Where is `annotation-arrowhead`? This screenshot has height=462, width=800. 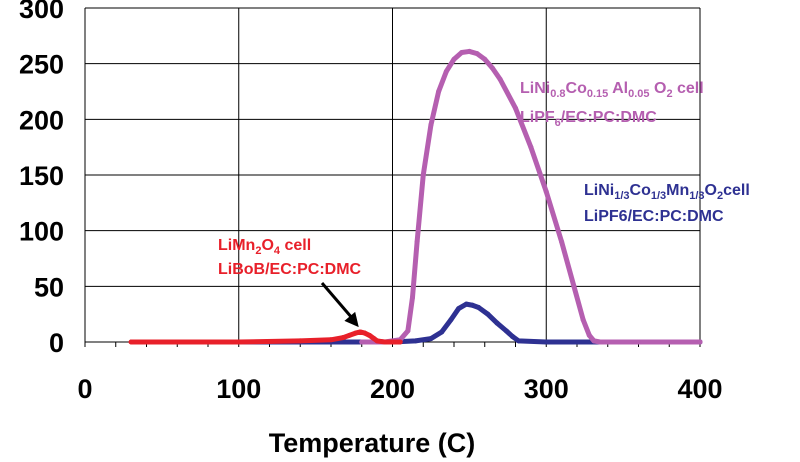 annotation-arrowhead is located at coordinates (351, 319).